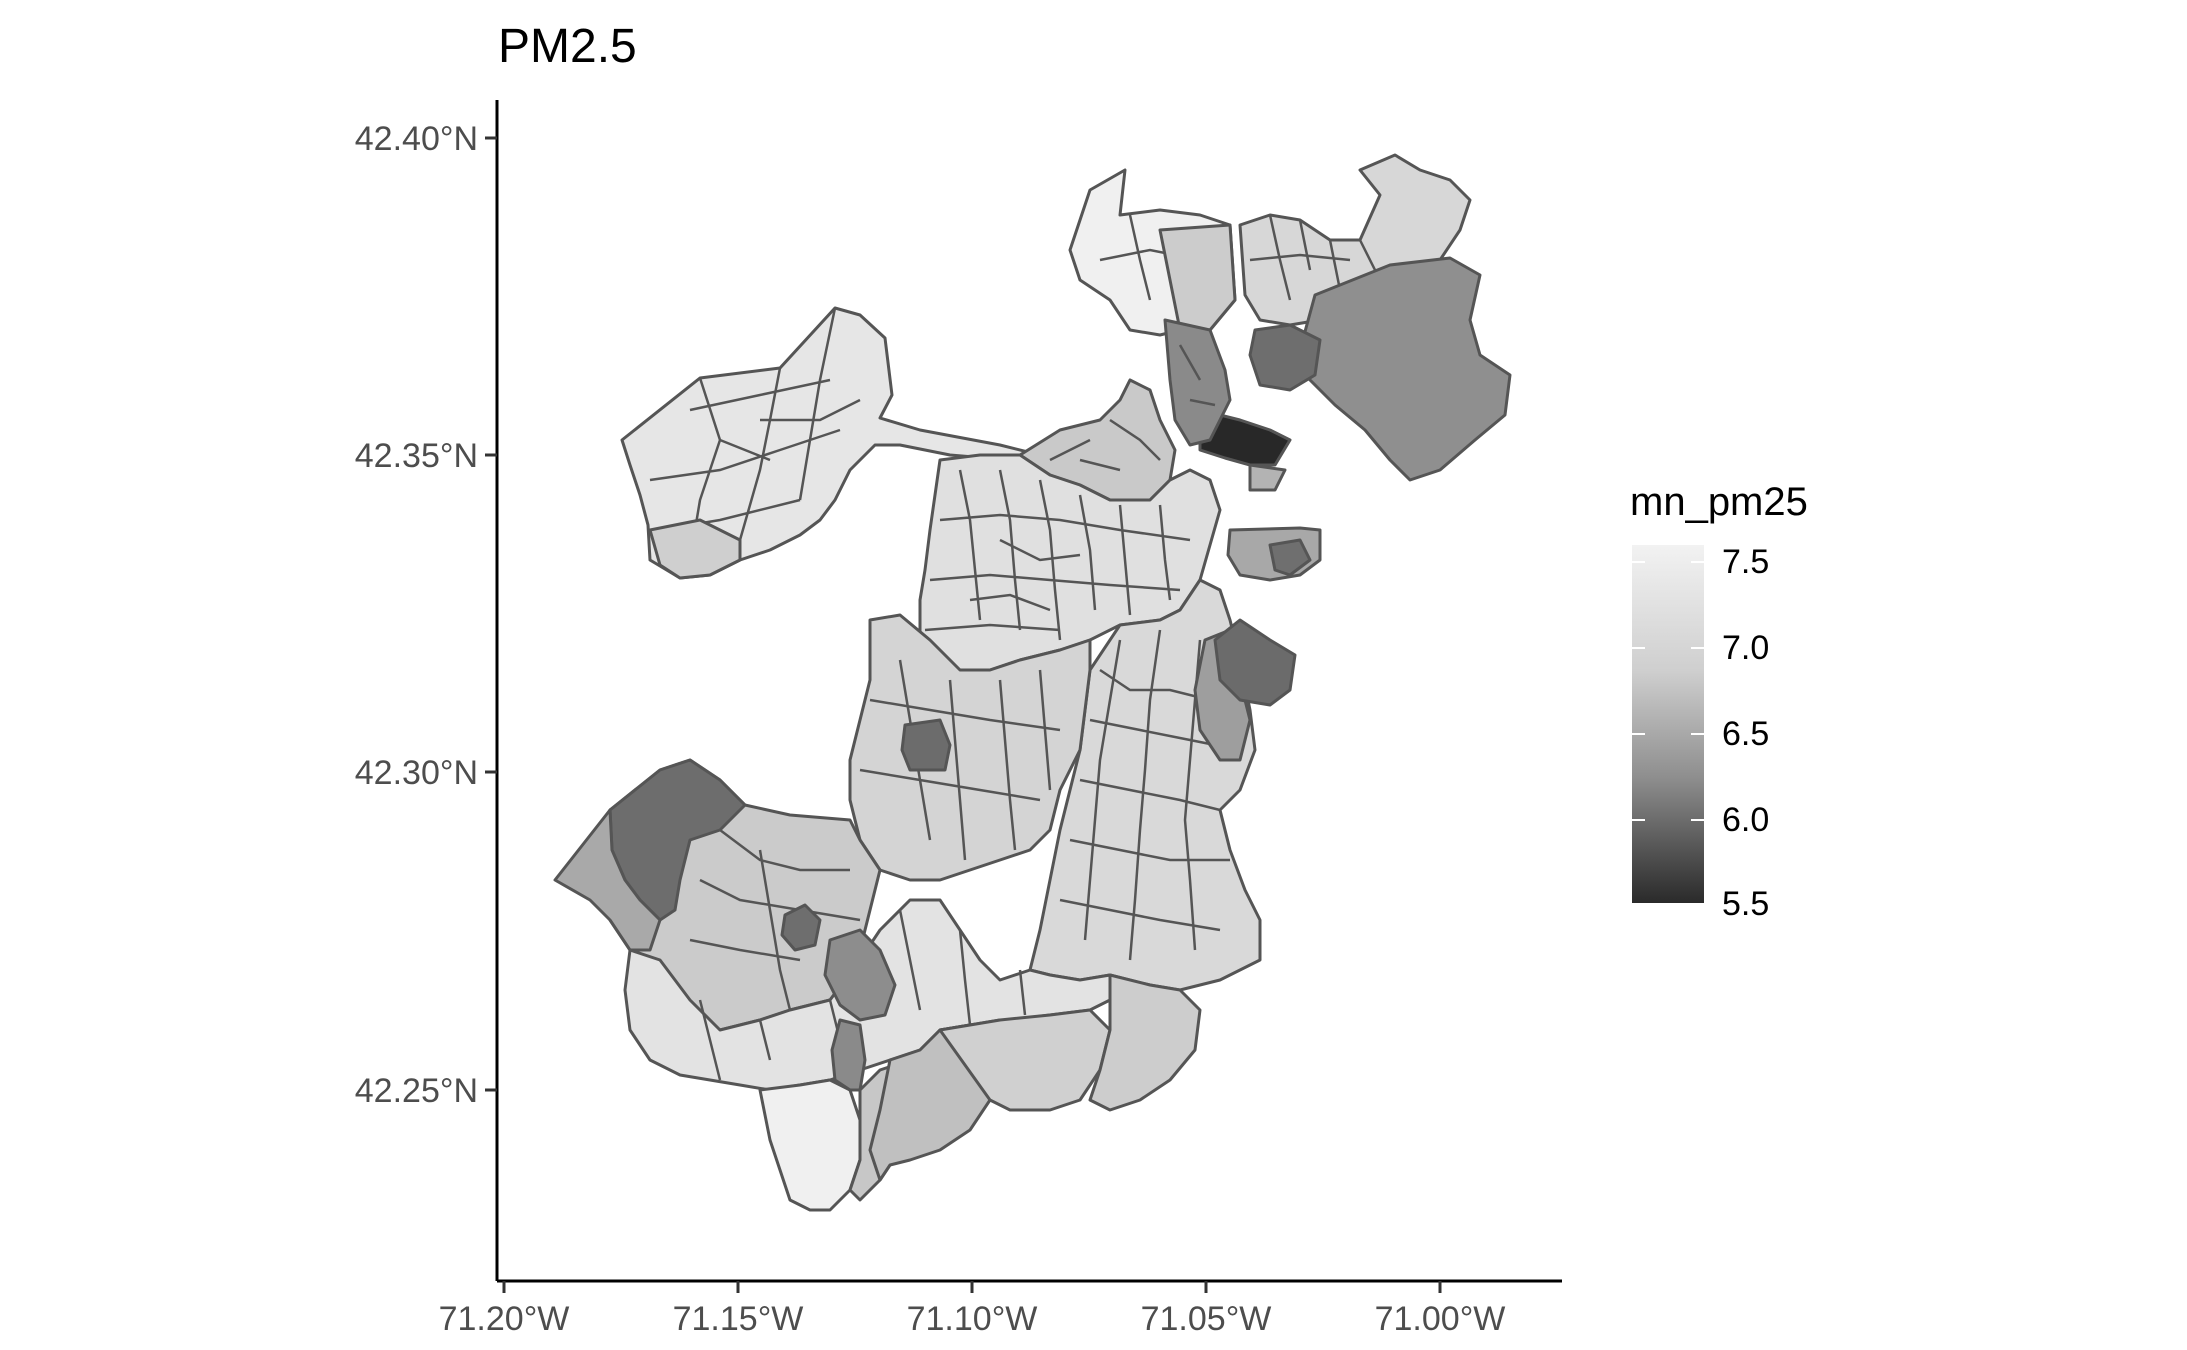 Image resolution: width=2187 pixels, height=1350 pixels. Describe the element at coordinates (1255, 662) in the screenshot. I see `tract-columbia-point` at that location.